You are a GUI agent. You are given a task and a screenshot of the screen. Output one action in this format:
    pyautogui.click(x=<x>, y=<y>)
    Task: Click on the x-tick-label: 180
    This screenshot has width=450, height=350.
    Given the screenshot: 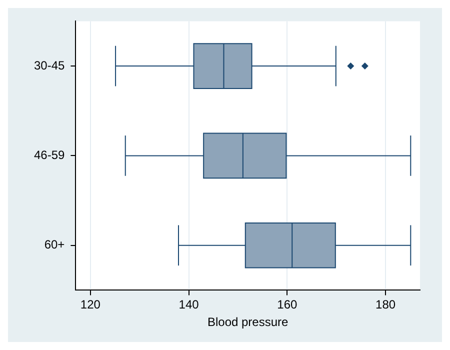 What is the action you would take?
    pyautogui.click(x=386, y=305)
    